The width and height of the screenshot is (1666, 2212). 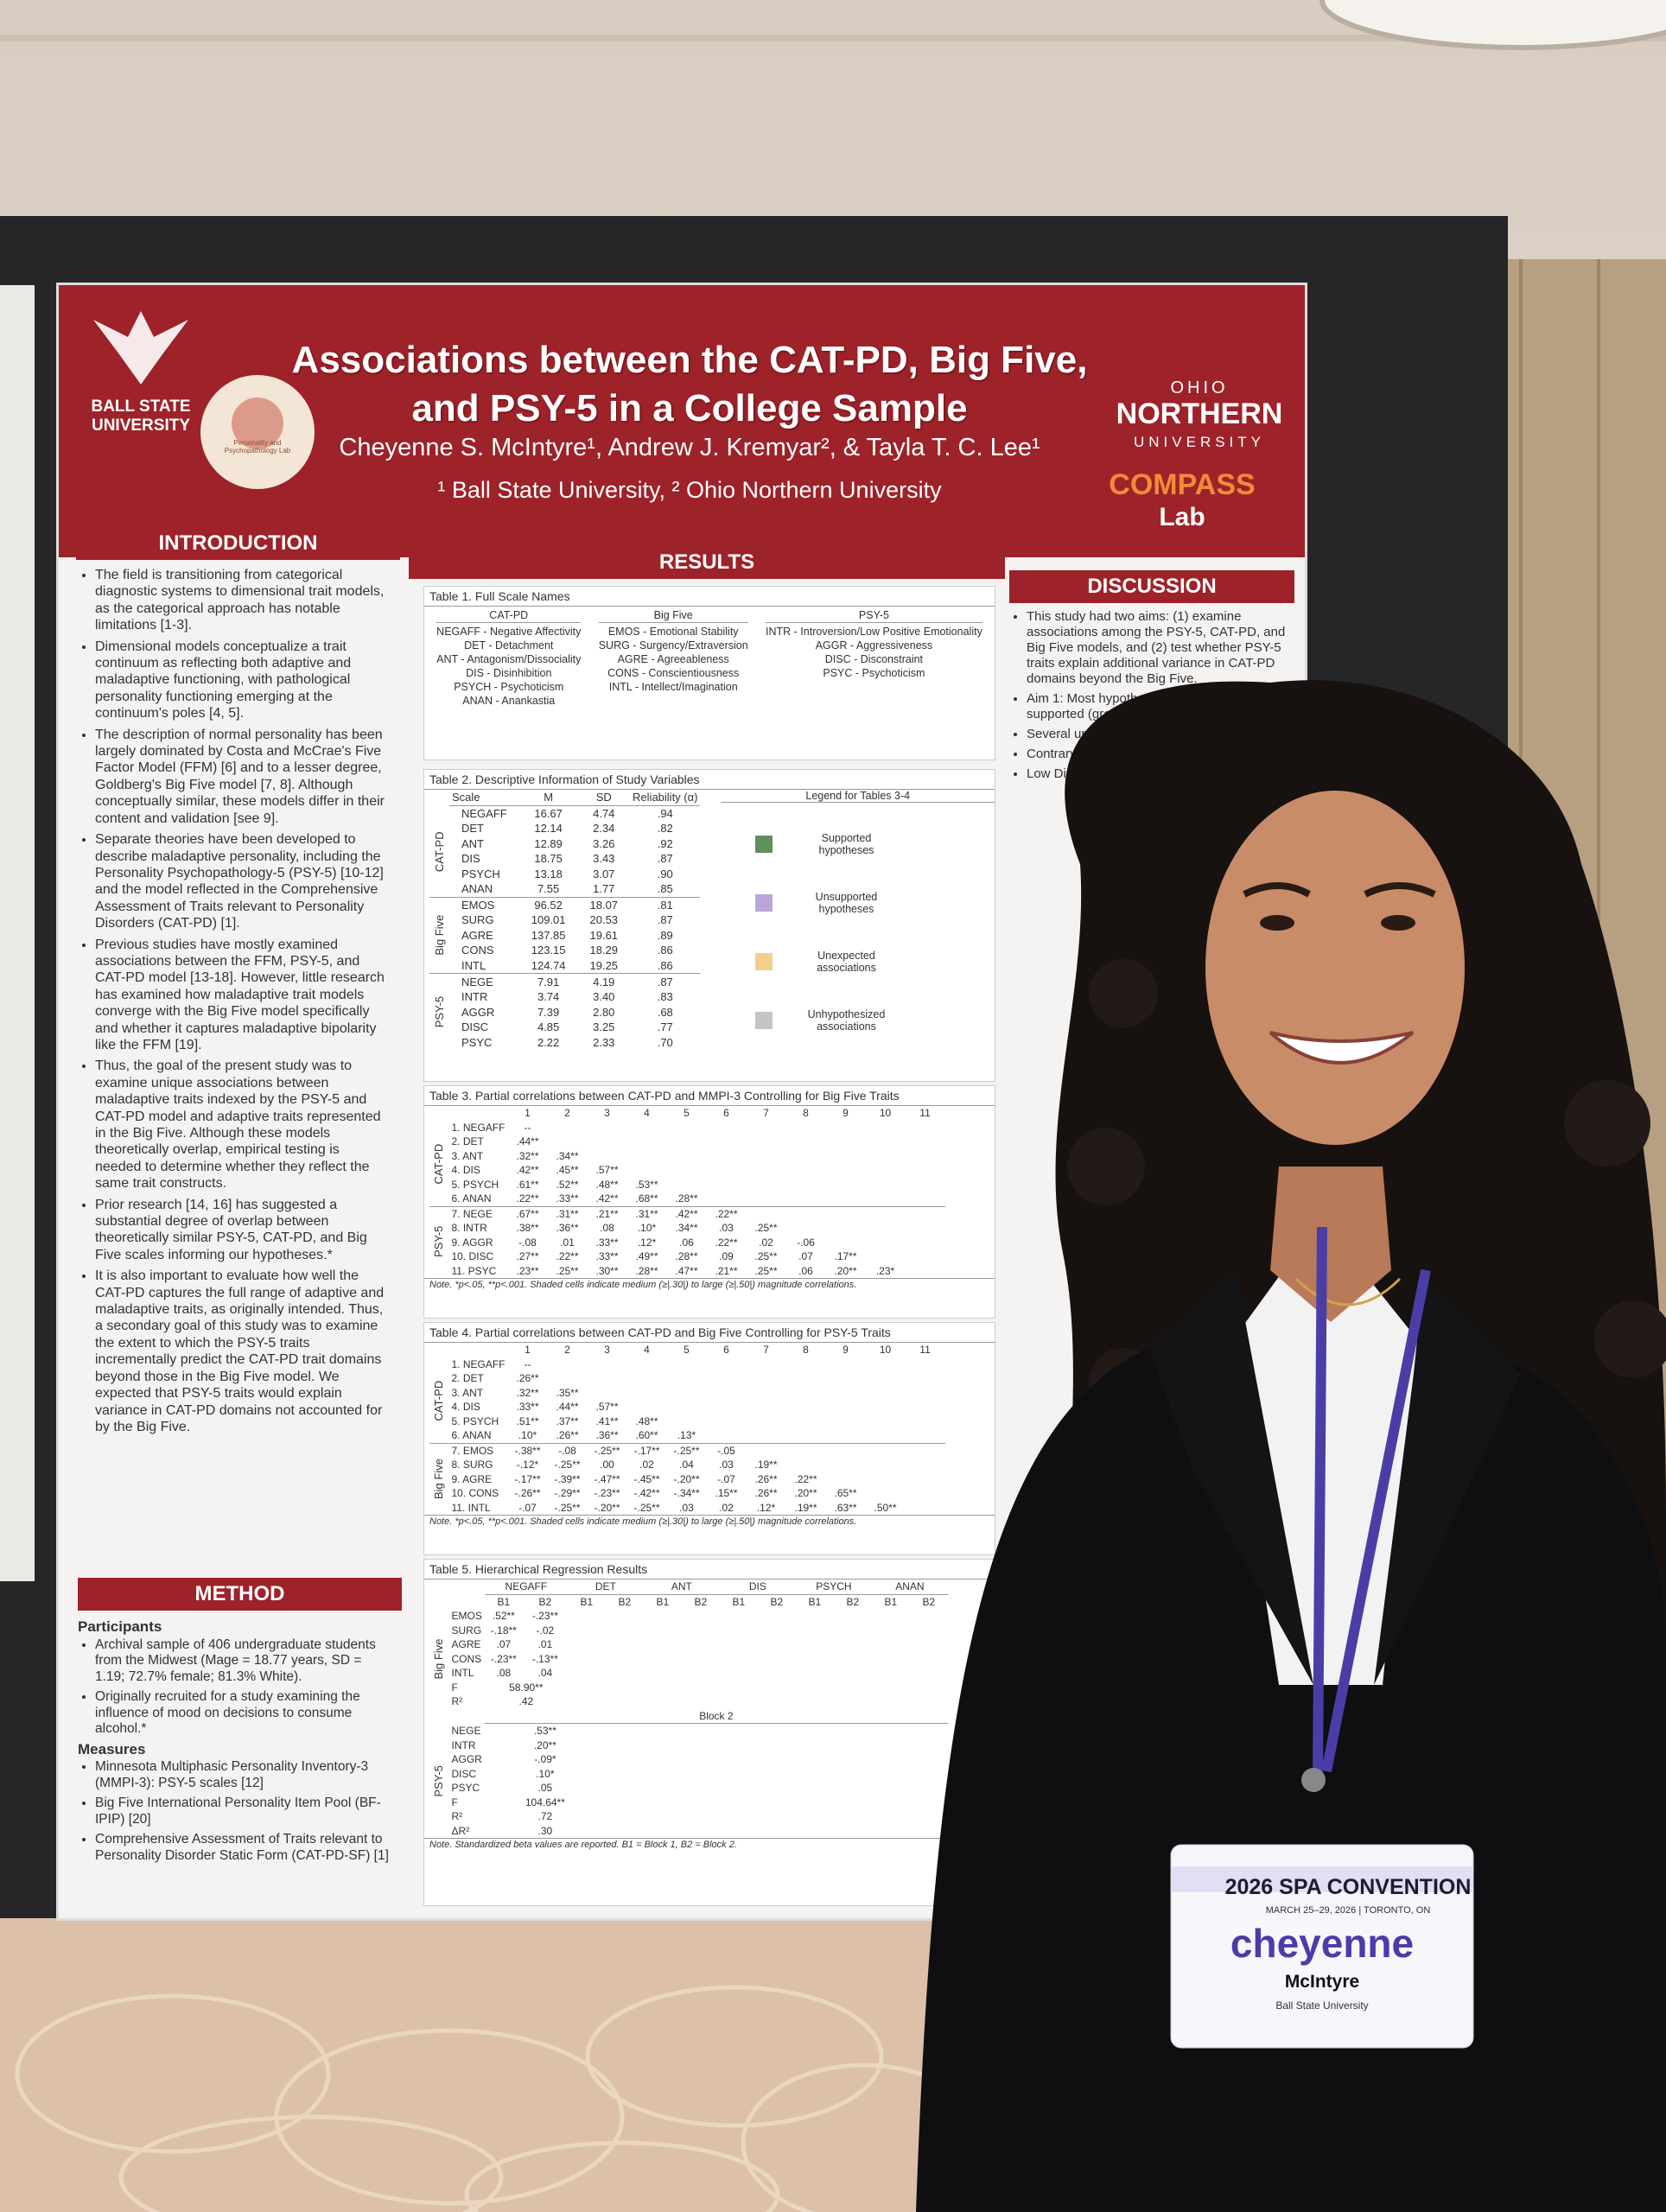 What do you see at coordinates (726, 1228) in the screenshot?
I see `cell: .03` at bounding box center [726, 1228].